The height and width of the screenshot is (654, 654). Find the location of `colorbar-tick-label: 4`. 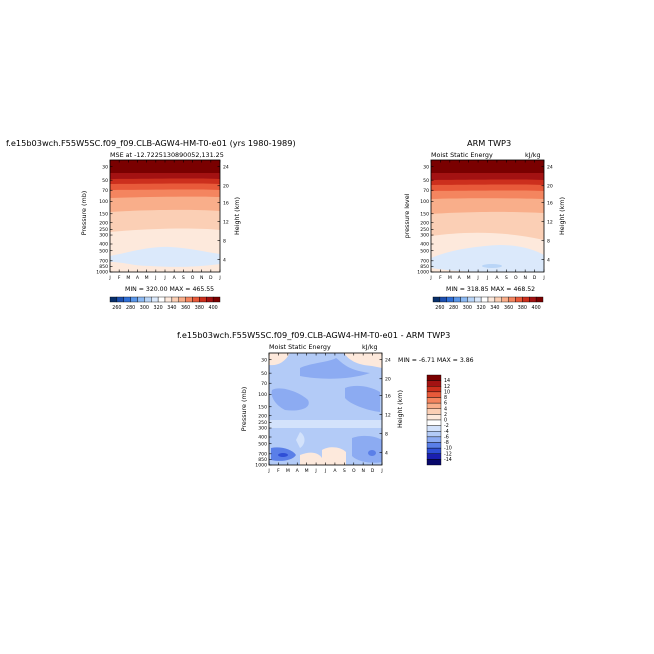

colorbar-tick-label: 4 is located at coordinates (445, 409).